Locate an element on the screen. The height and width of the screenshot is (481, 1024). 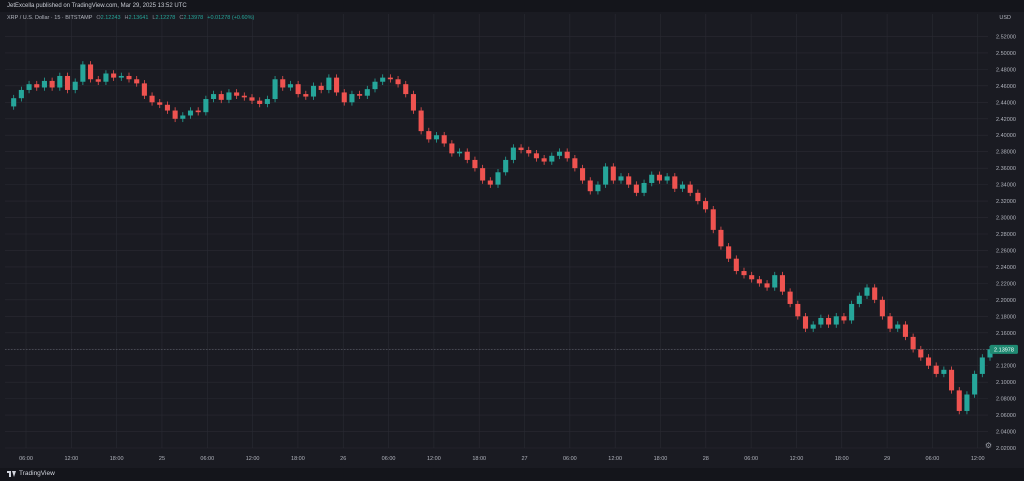
y-tick-label: 2.16000 is located at coordinates (1006, 334).